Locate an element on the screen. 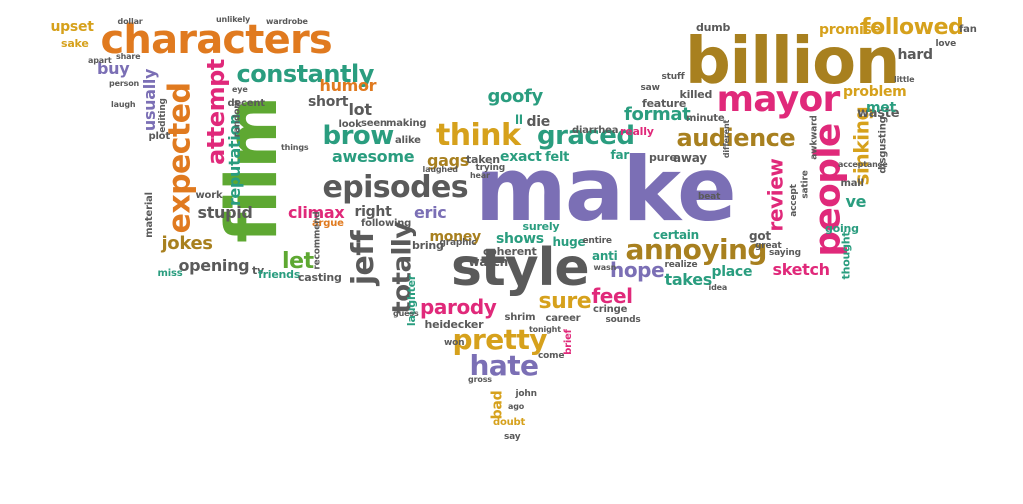  cloud-word-material: material is located at coordinates (149, 215).